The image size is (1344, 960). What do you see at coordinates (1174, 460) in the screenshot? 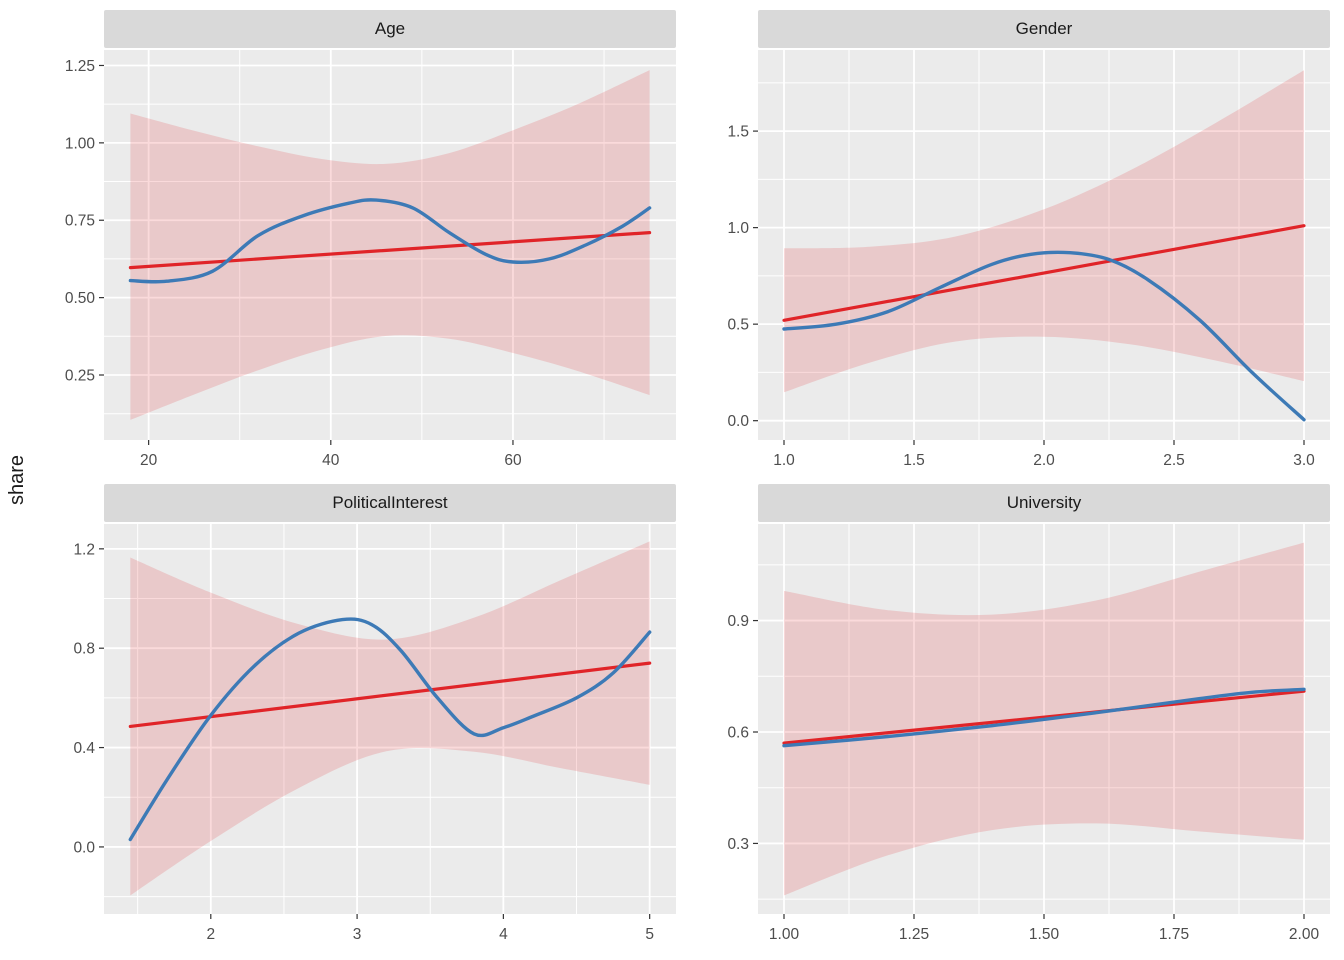
I see `x-tick-label: 2.5` at bounding box center [1174, 460].